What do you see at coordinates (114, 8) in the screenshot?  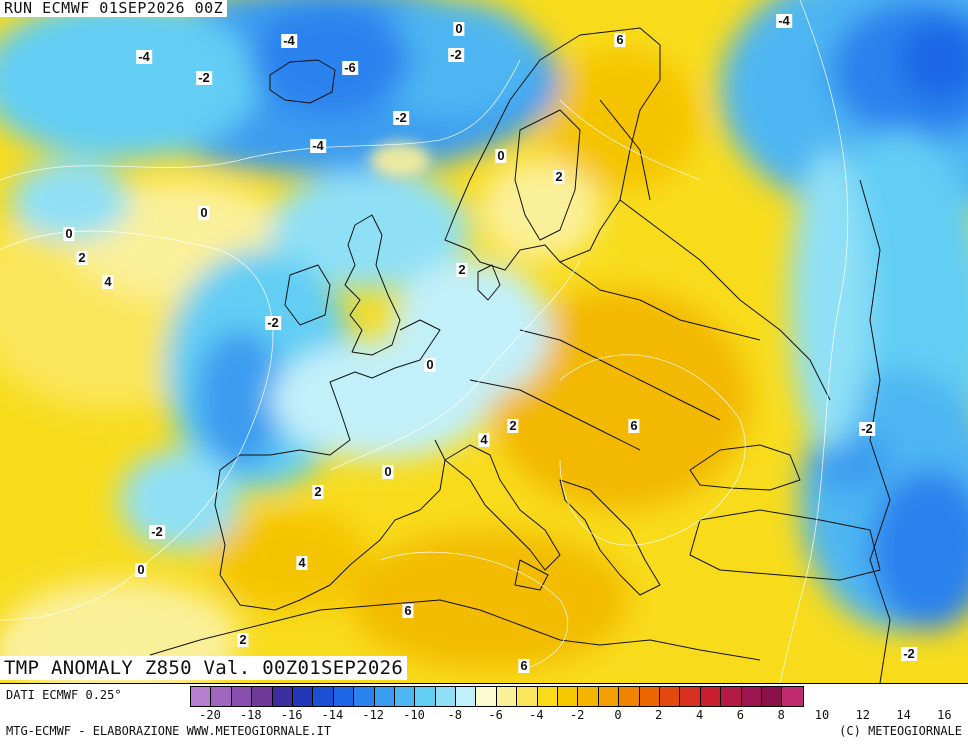 I see `run-label: RUN ECMWF 01SEP2026 00Z` at bounding box center [114, 8].